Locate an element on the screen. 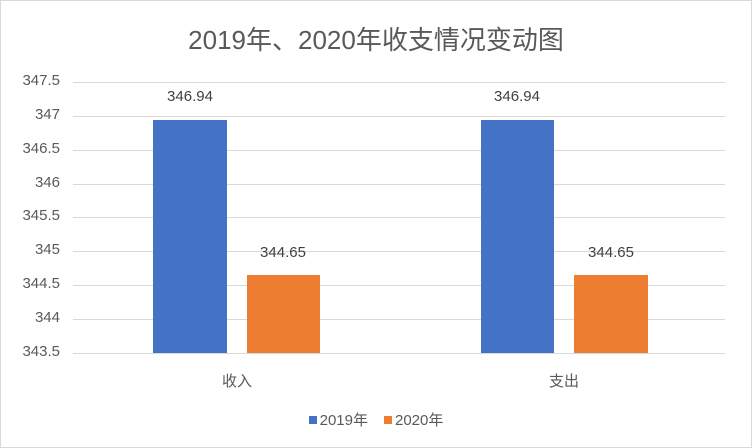 Image resolution: width=752 pixels, height=448 pixels. y-tick-label: 347 is located at coordinates (47, 114).